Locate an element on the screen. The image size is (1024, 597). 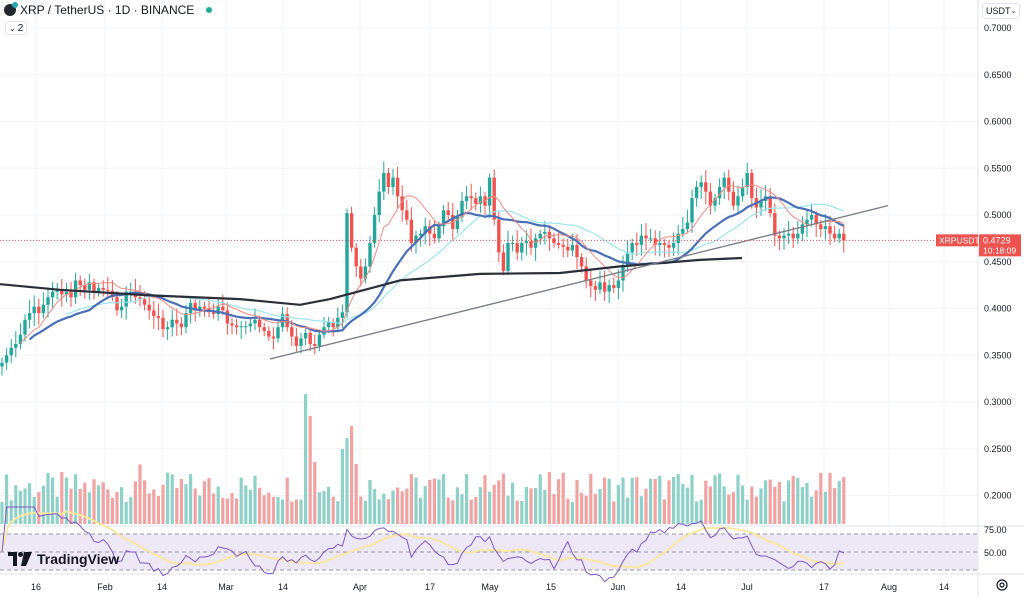
time-axis-label: 16 is located at coordinates (36, 587).